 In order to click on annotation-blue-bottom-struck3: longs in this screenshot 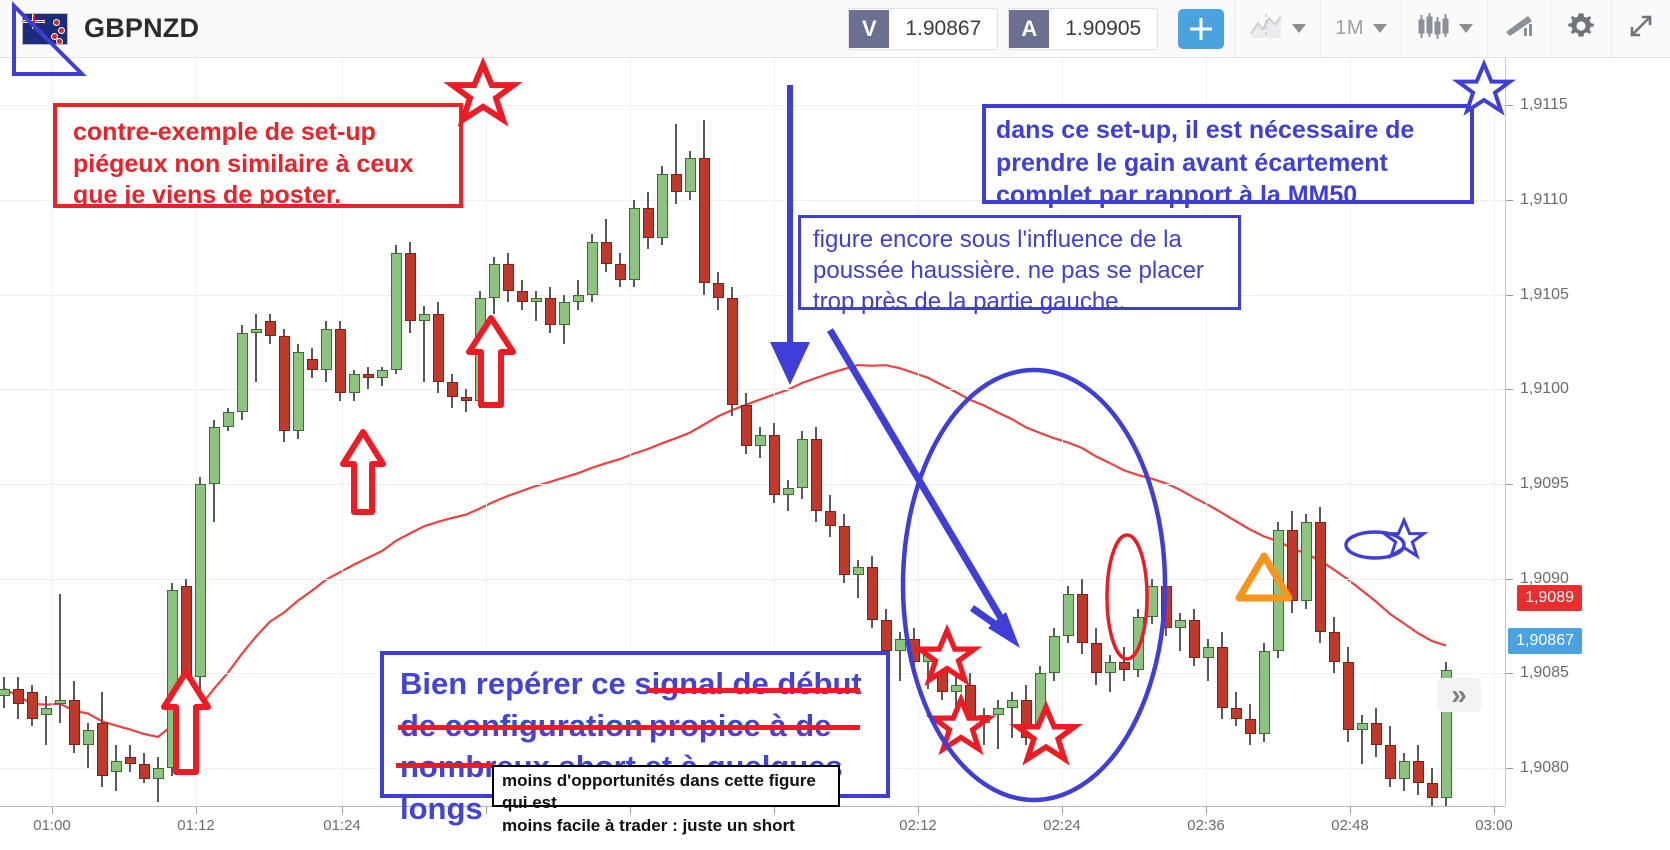, I will do `click(441, 808)`.